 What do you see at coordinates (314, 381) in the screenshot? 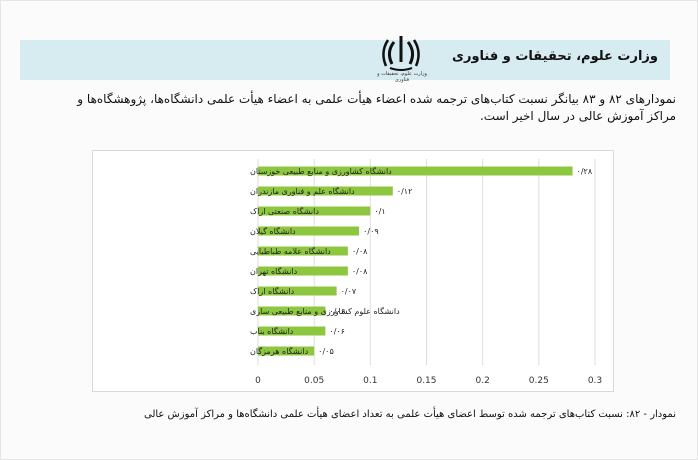
I see `x-tick-label: 0.05` at bounding box center [314, 381].